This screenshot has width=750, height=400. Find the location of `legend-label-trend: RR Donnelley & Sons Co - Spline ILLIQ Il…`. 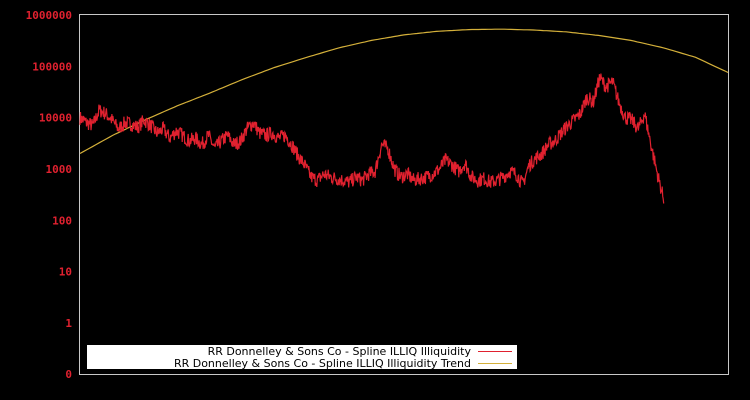

legend-label-trend: RR Donnelley & Sons Co - Spline ILLIQ Il… is located at coordinates (322, 363).